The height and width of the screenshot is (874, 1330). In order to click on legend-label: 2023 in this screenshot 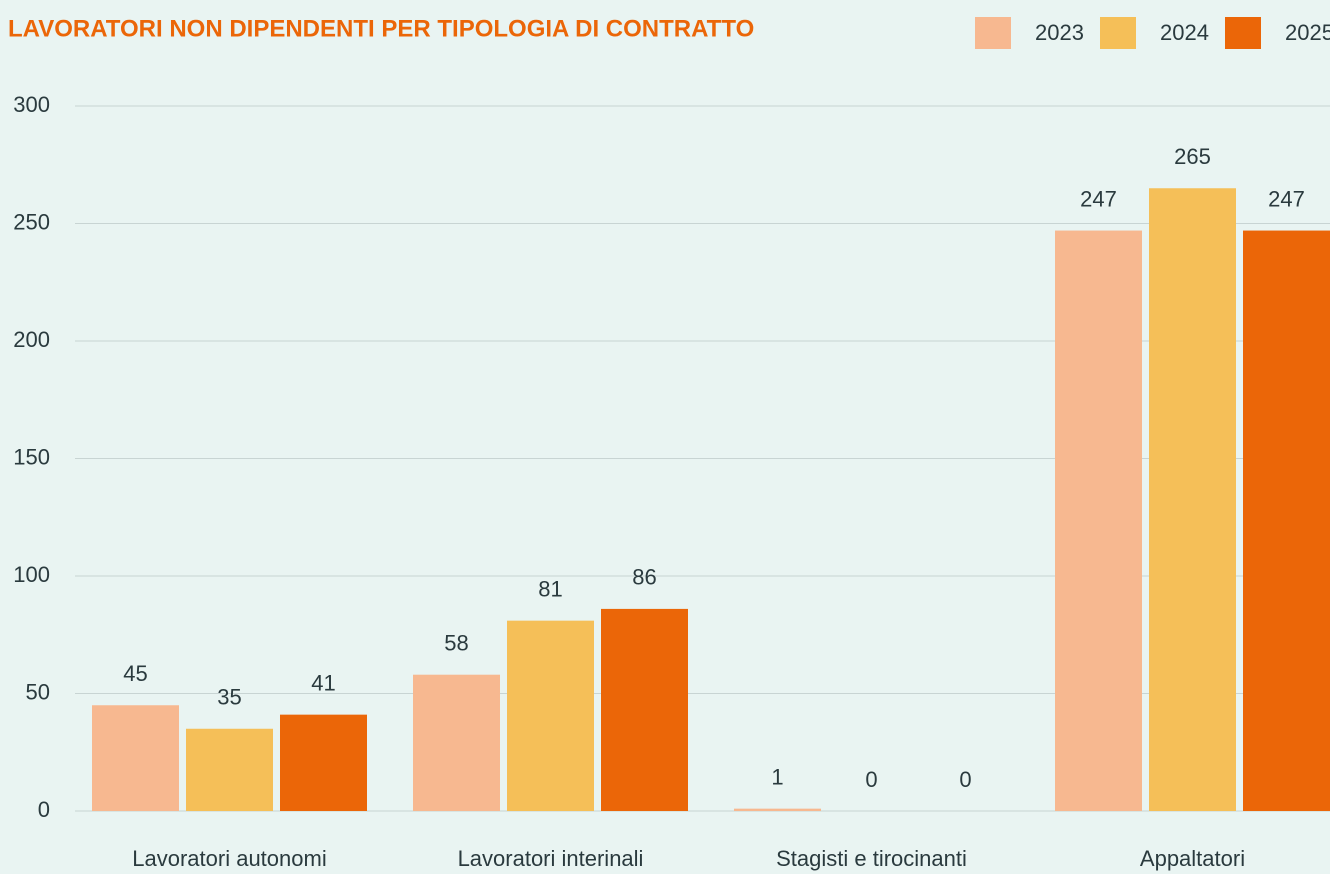, I will do `click(1059, 32)`.